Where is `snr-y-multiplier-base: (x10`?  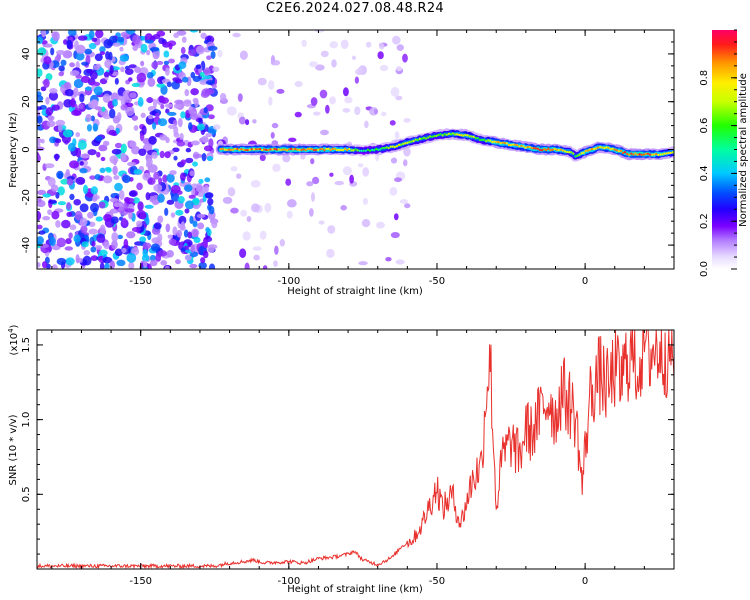 snr-y-multiplier-base: (x10 is located at coordinates (14, 344).